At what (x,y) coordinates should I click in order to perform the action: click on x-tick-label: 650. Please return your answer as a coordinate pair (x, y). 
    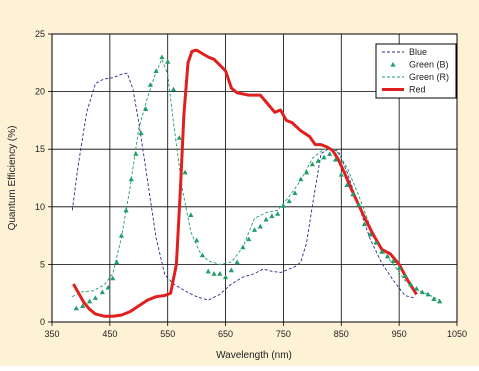
    Looking at the image, I should click on (225, 334).